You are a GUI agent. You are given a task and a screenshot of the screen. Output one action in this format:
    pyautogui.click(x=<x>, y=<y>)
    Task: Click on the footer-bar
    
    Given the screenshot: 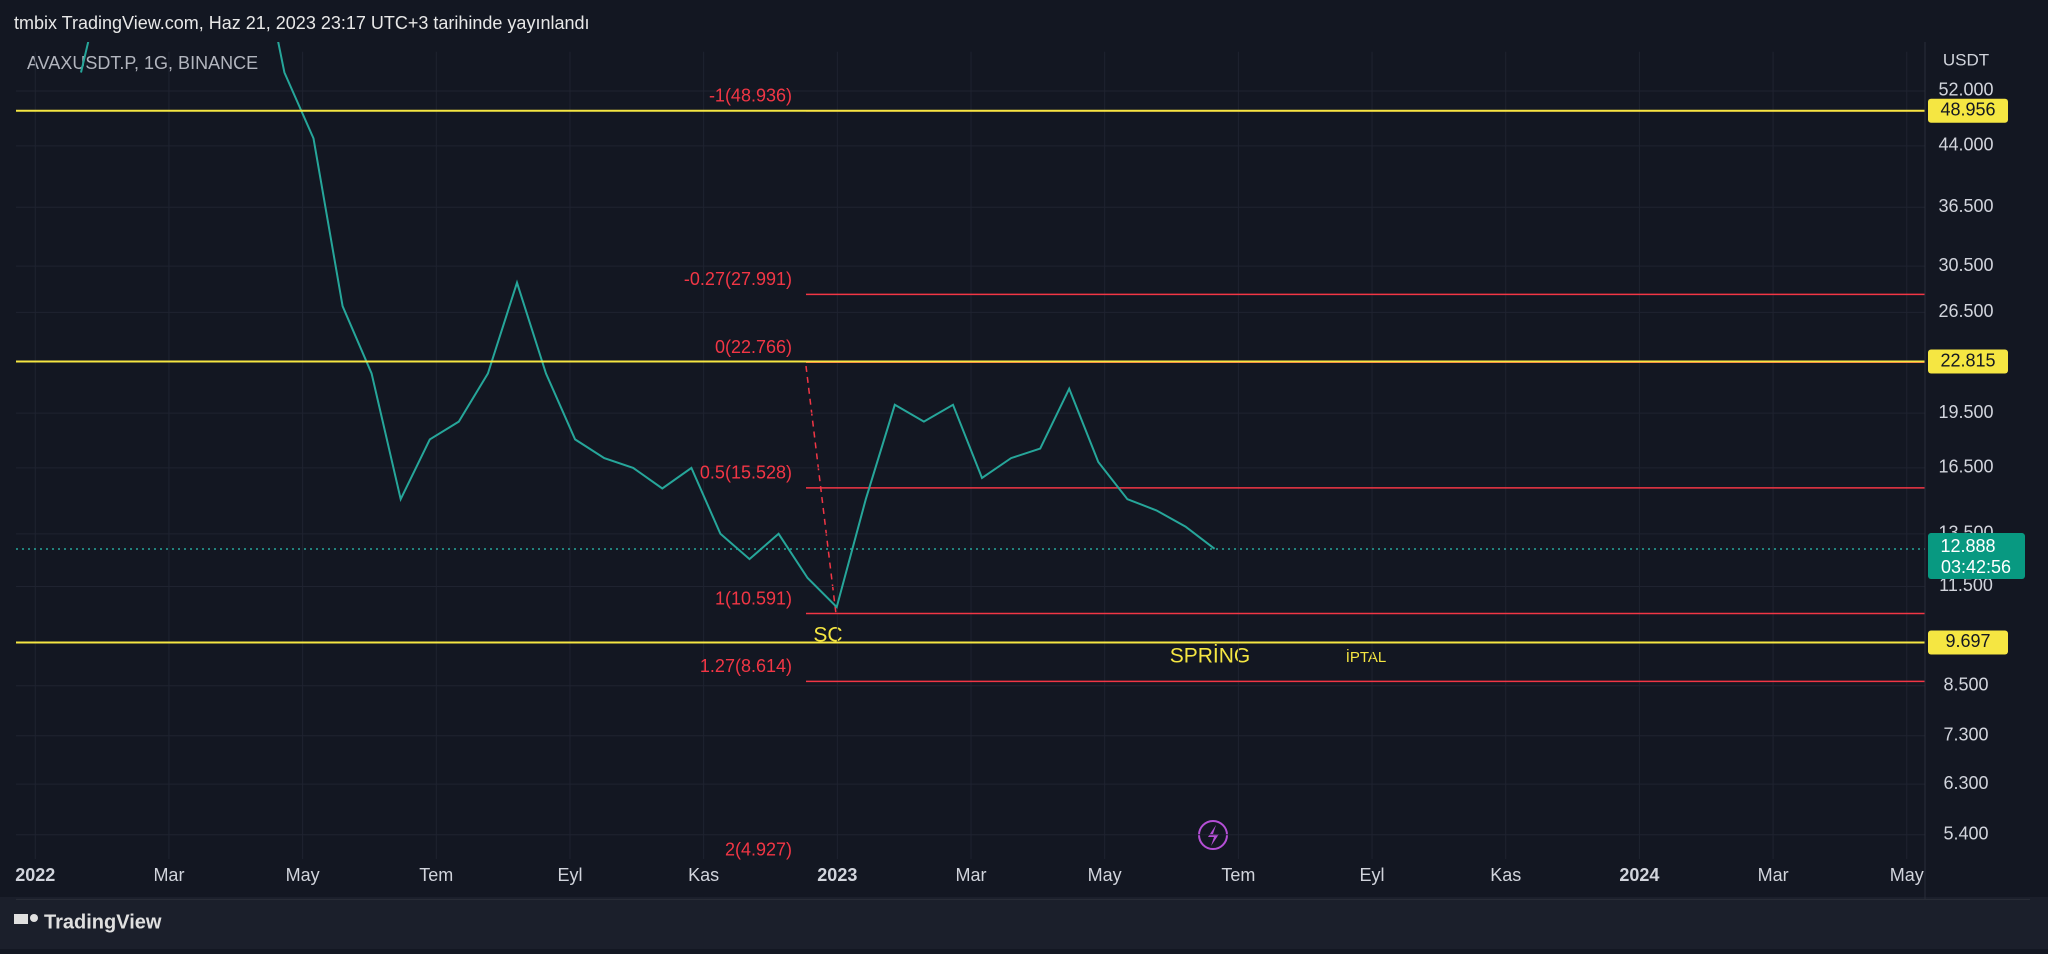 What is the action you would take?
    pyautogui.click(x=1024, y=923)
    